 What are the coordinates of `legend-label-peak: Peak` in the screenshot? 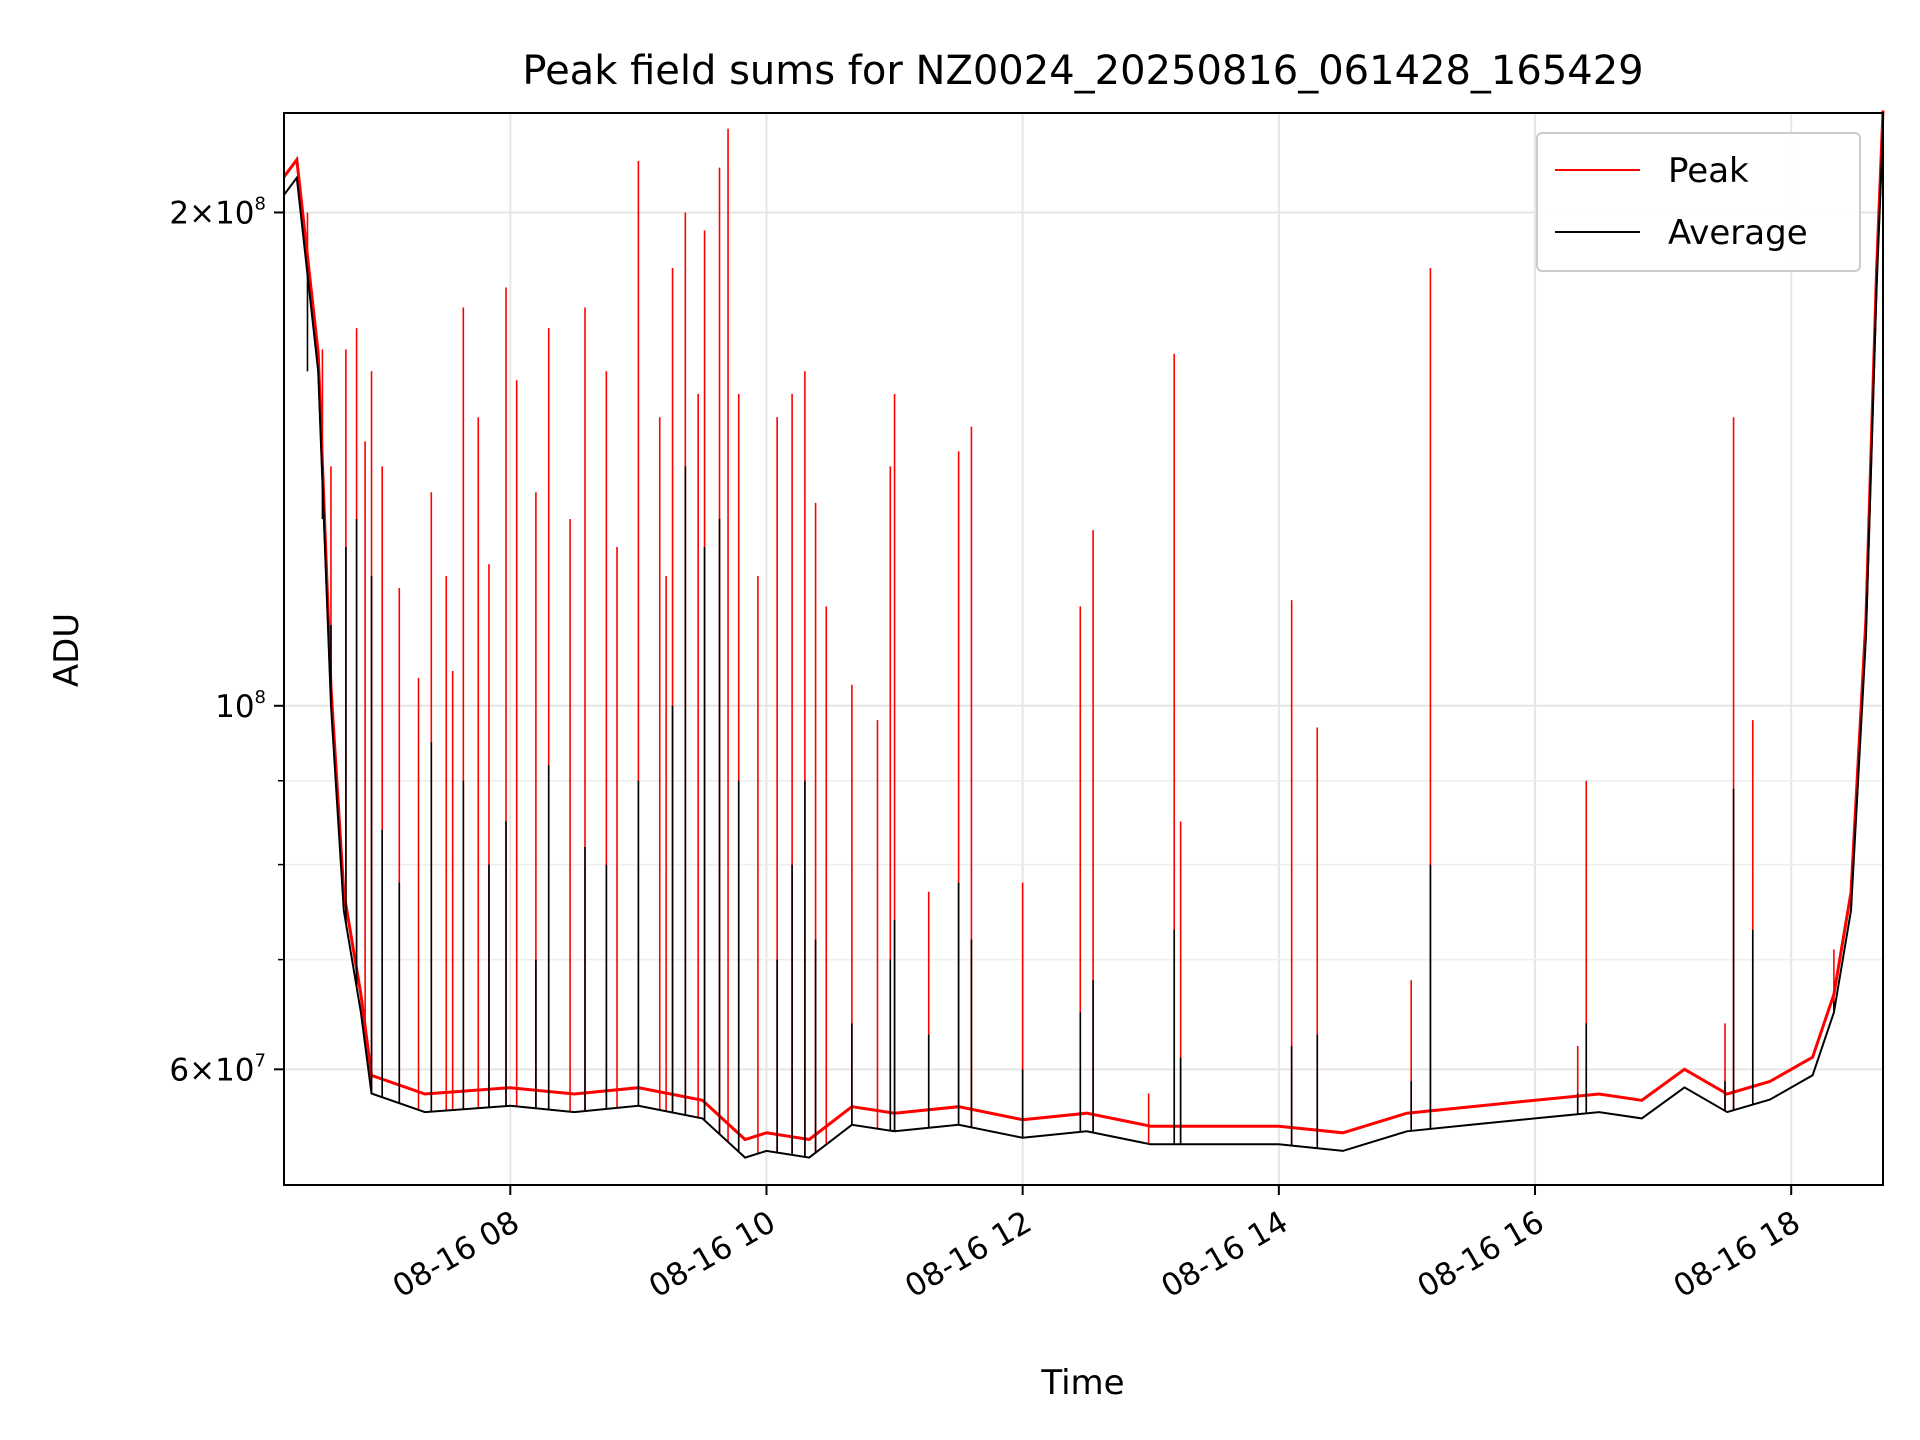 It's located at (1708, 171).